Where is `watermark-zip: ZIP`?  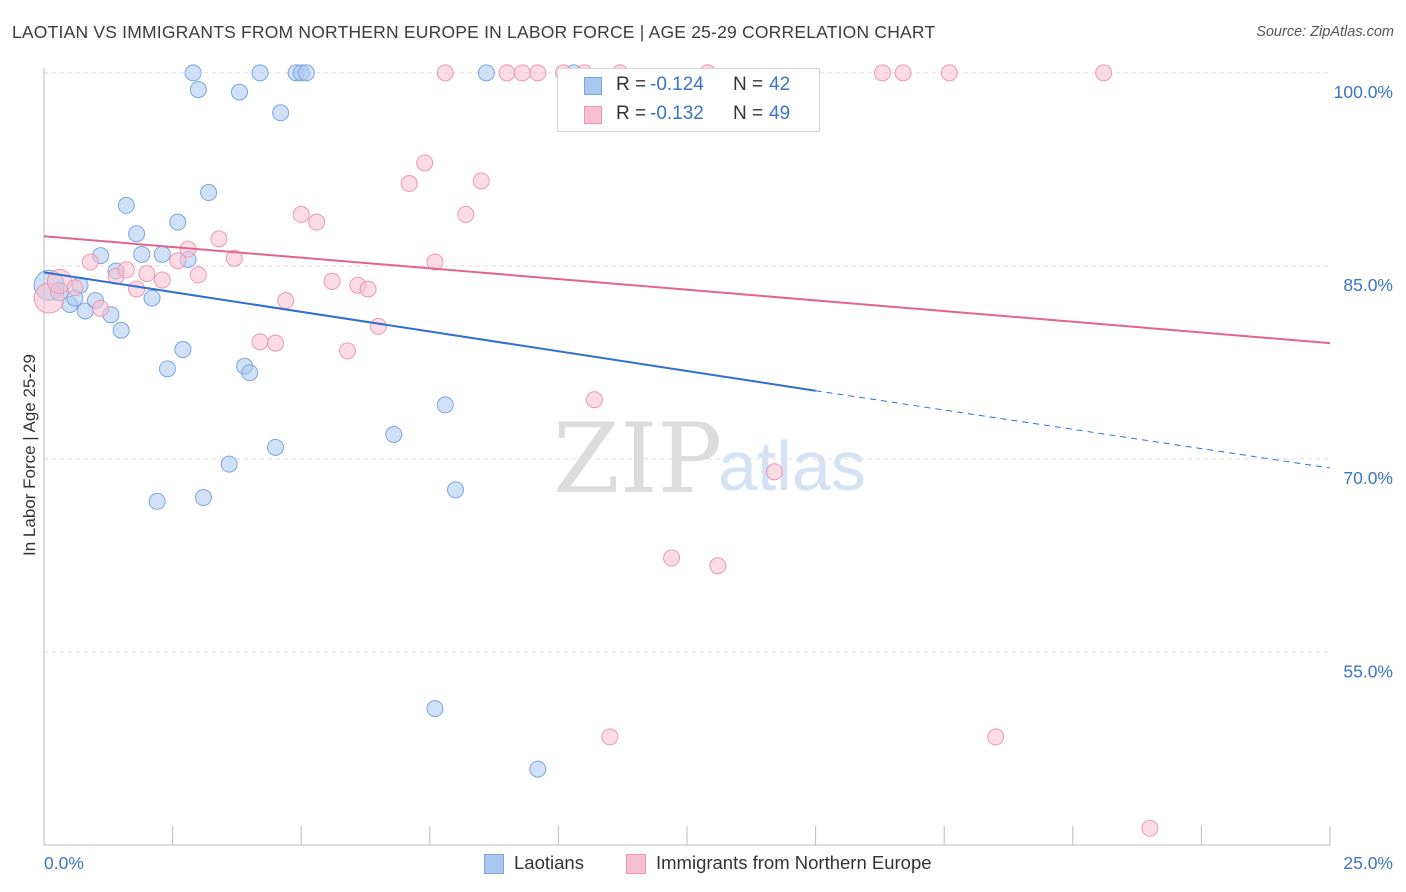 watermark-zip: ZIP is located at coordinates (637, 459).